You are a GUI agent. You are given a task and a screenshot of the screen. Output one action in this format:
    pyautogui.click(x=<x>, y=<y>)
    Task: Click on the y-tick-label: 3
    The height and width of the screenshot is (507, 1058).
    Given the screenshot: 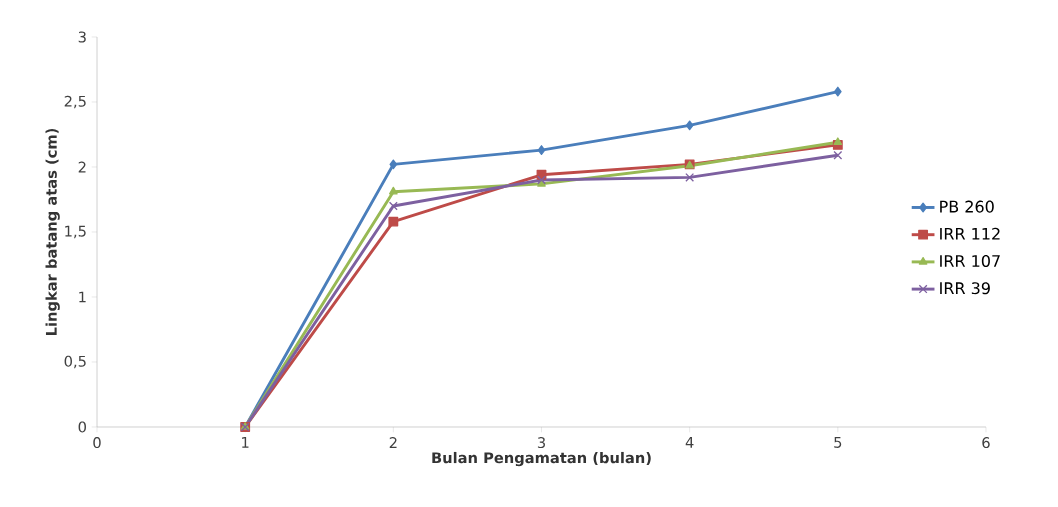 What is the action you would take?
    pyautogui.click(x=82, y=37)
    